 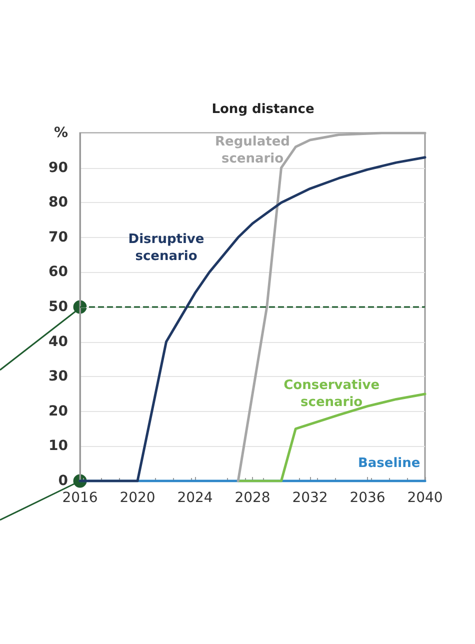 I want to click on series-label: Baseline, so click(x=389, y=464).